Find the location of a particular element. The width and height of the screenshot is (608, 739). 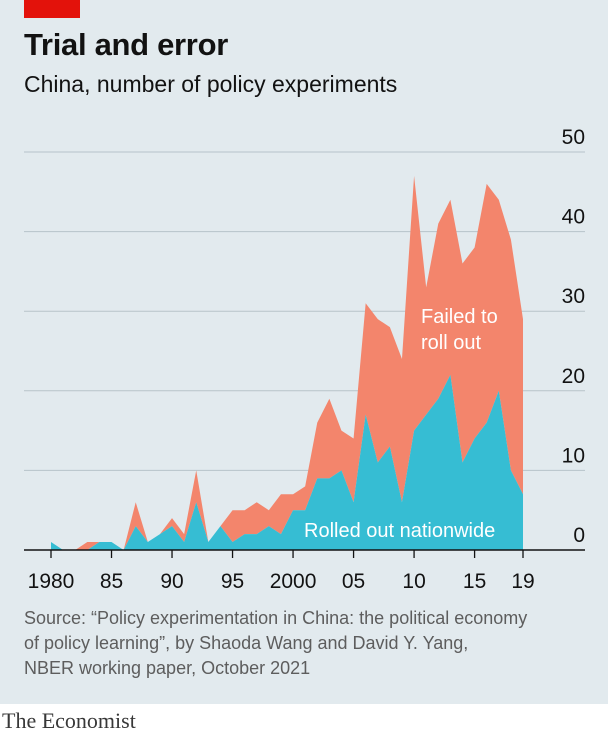

x-tick-label: 05 is located at coordinates (353, 581).